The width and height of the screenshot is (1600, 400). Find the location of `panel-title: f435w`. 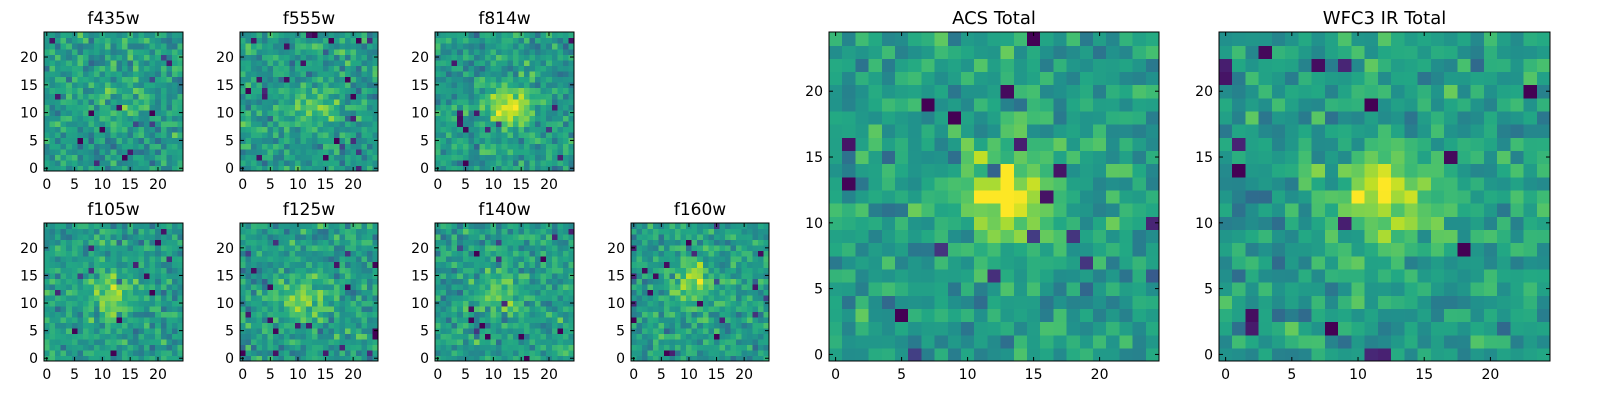

panel-title: f435w is located at coordinates (113, 19).